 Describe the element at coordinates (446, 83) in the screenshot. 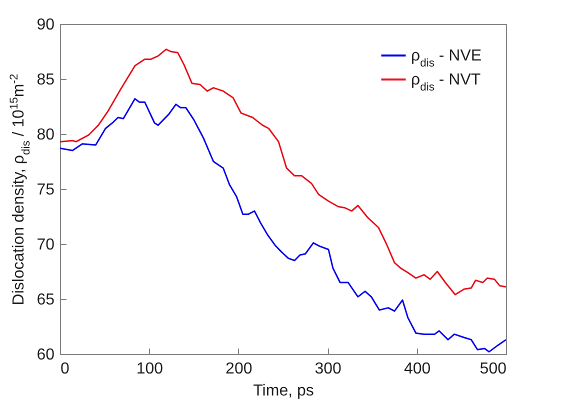

I see `legend-label: ρ$_{dis}$ - NVT` at that location.